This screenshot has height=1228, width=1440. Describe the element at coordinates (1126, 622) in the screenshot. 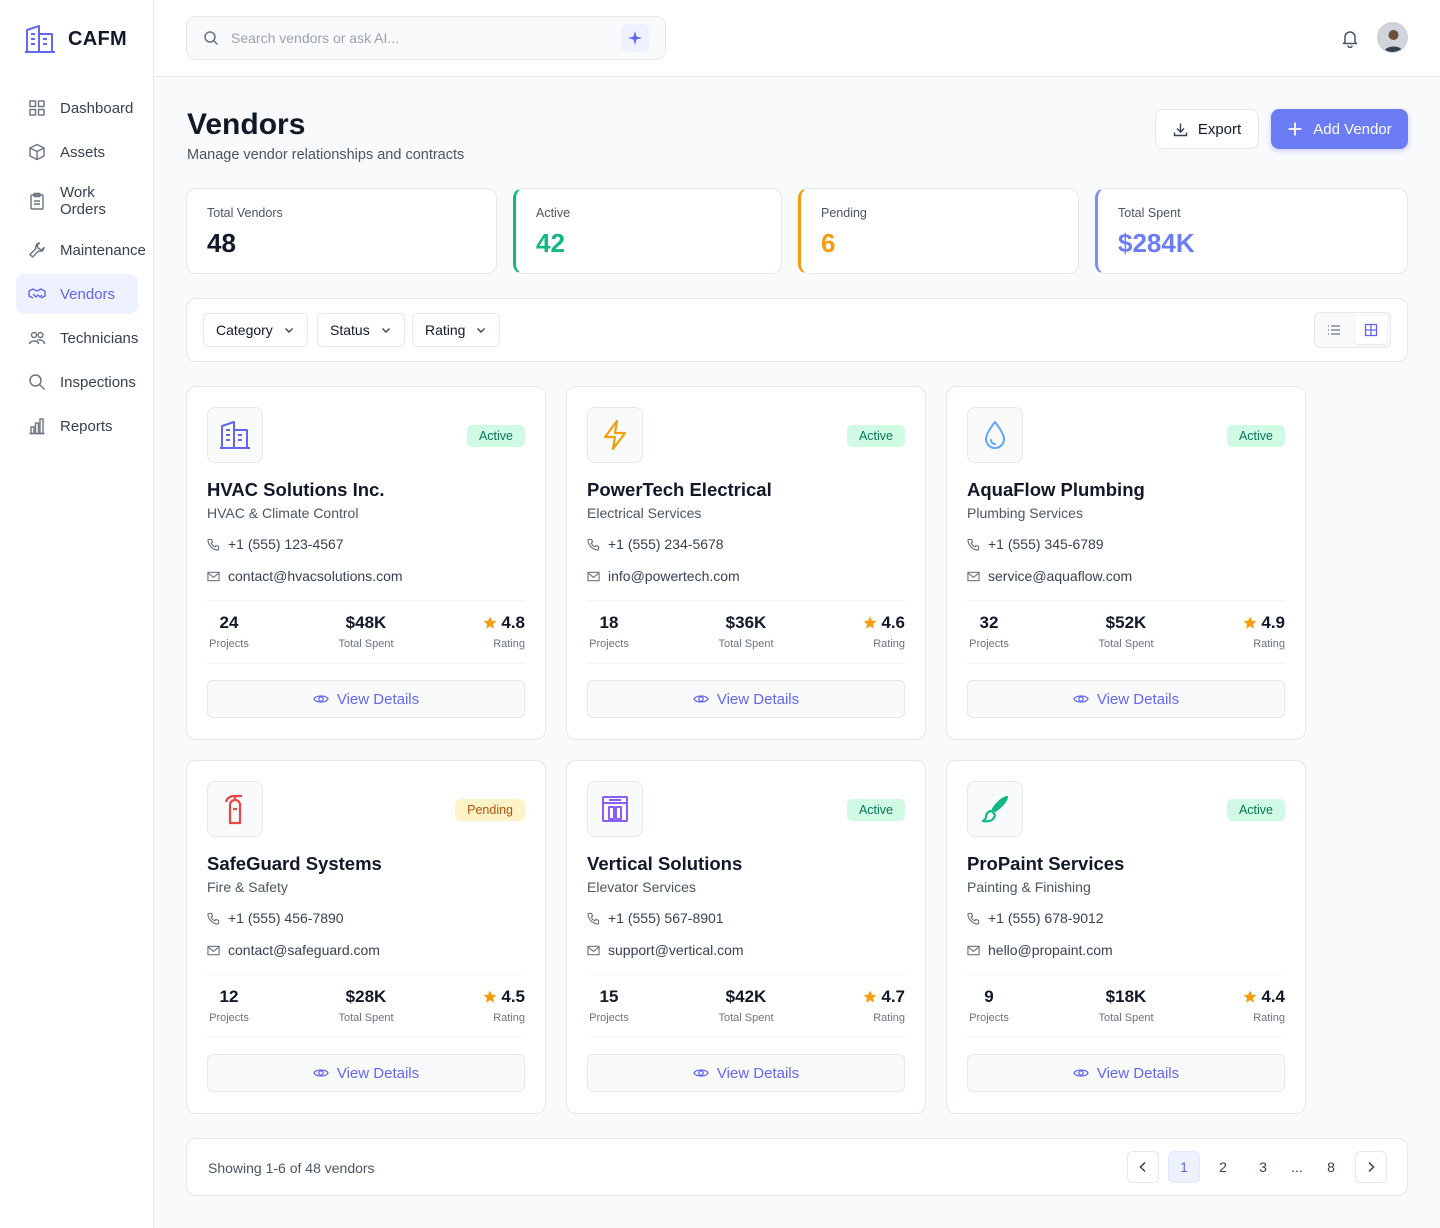

I see `spent-value: $52K` at that location.